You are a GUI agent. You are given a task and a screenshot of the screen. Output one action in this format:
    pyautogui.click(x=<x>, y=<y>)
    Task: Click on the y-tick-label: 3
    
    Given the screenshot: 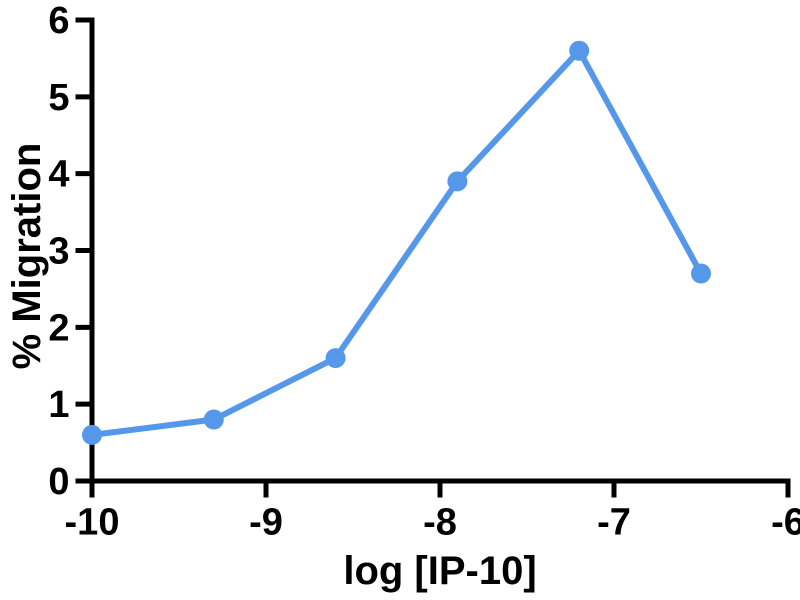 What is the action you would take?
    pyautogui.click(x=58, y=252)
    